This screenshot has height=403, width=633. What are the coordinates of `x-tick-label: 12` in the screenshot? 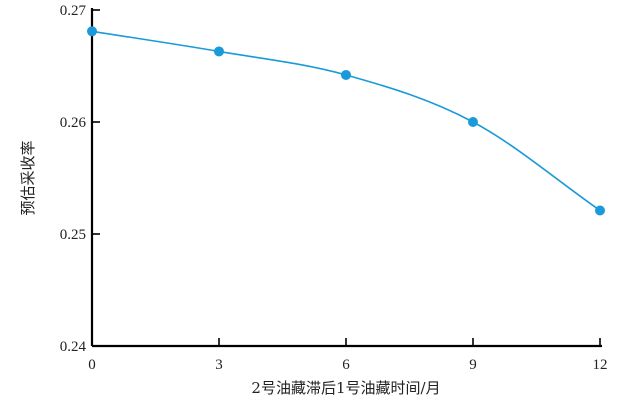 It's located at (600, 365).